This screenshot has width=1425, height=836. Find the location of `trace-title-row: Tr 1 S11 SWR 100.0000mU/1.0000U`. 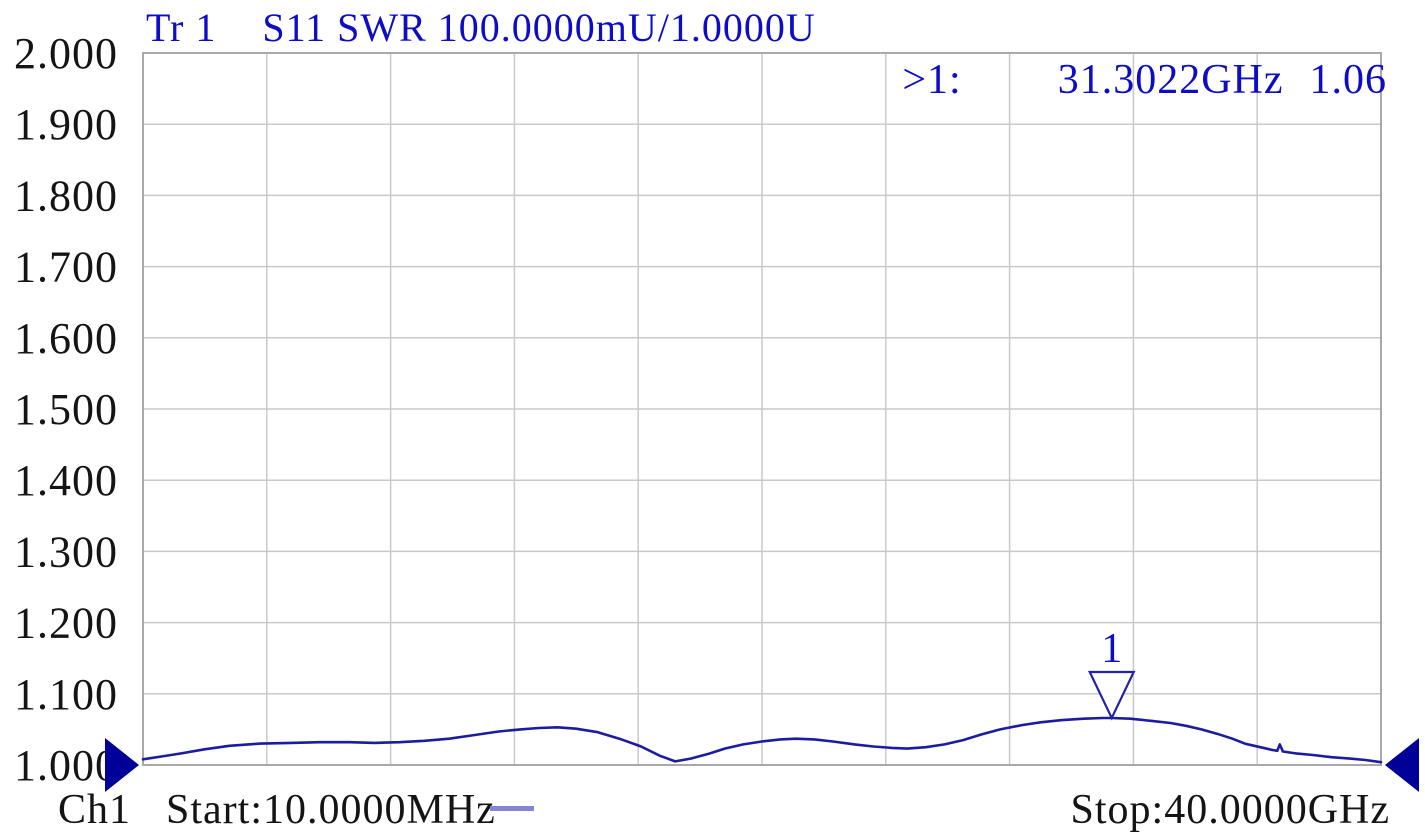

trace-title-row: Tr 1 S11 SWR 100.0000mU/1.0000U is located at coordinates (481, 27).